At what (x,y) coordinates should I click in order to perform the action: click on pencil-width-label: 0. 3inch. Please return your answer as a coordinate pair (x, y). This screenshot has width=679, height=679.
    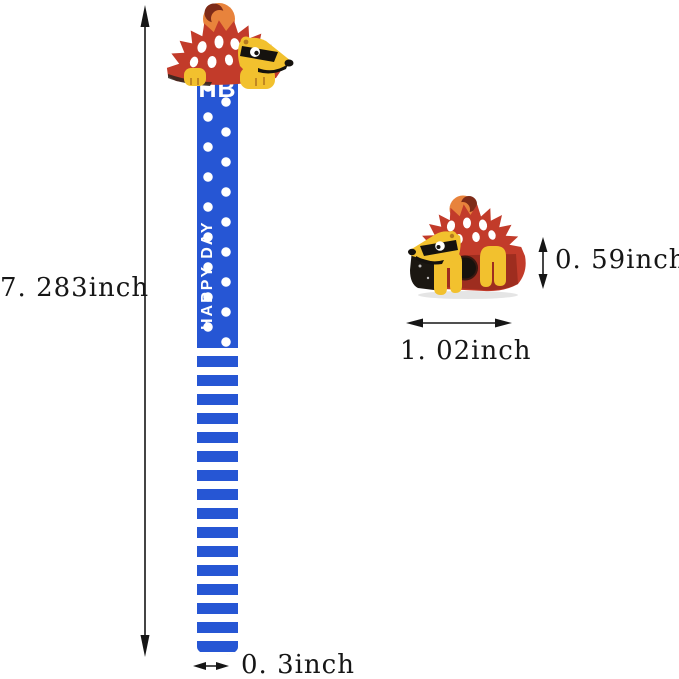
    Looking at the image, I should click on (298, 664).